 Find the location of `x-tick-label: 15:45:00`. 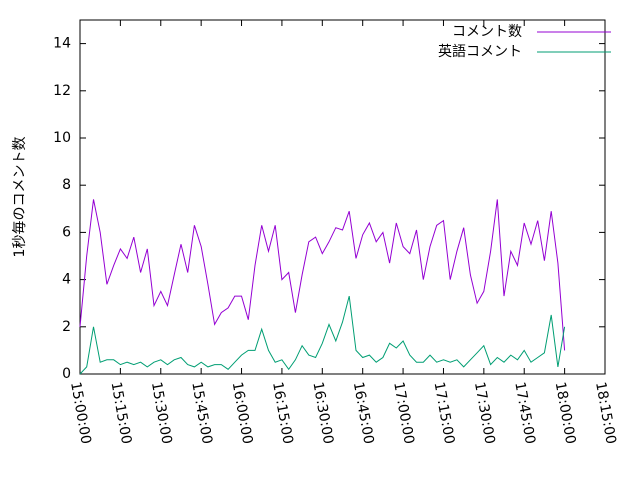

x-tick-label: 15:45:00 is located at coordinates (201, 413).